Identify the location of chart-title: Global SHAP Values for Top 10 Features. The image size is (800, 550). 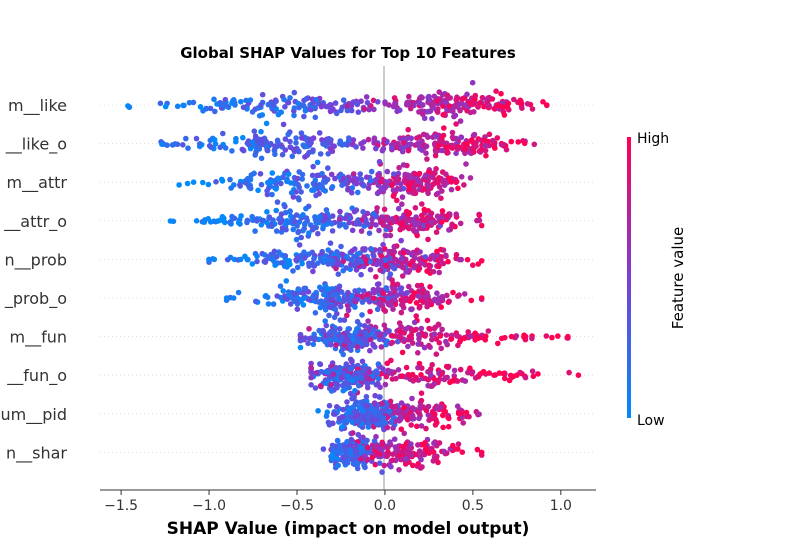
(348, 53).